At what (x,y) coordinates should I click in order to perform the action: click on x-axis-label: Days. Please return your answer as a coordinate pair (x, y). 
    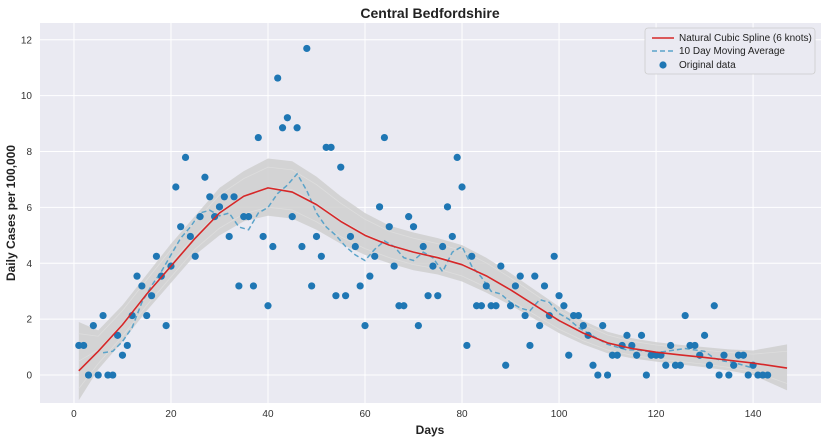
    Looking at the image, I should click on (430, 430).